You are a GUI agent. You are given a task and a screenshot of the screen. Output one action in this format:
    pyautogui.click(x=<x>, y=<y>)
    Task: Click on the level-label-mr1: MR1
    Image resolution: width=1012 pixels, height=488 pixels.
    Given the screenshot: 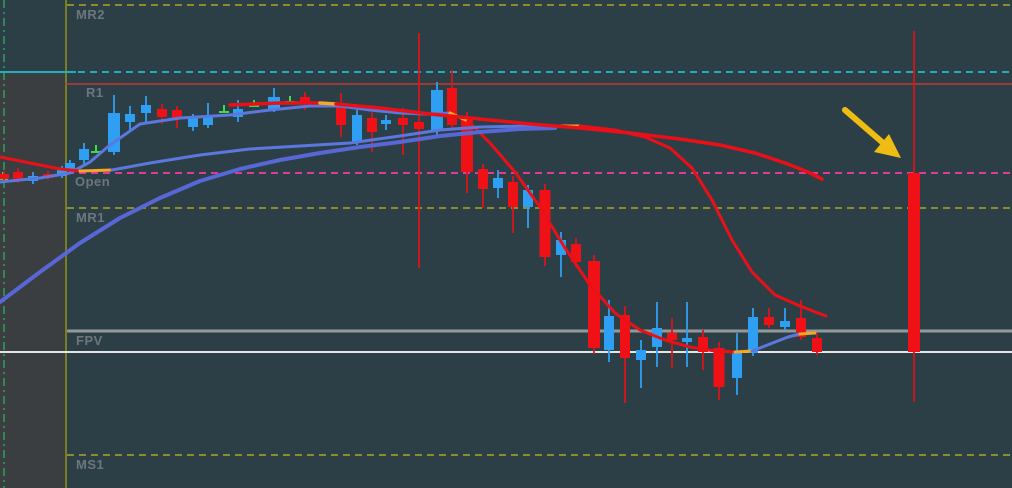 What is the action you would take?
    pyautogui.click(x=90, y=217)
    